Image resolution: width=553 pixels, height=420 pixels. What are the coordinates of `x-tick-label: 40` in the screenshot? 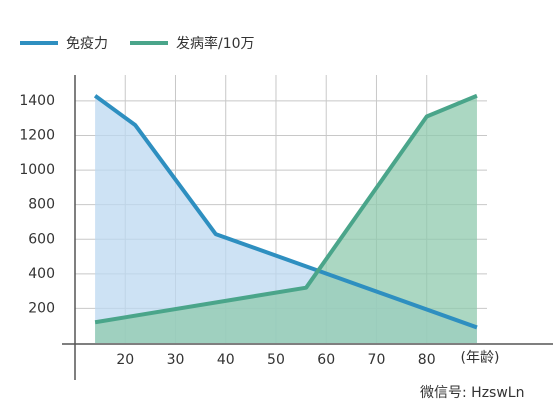 It's located at (226, 360).